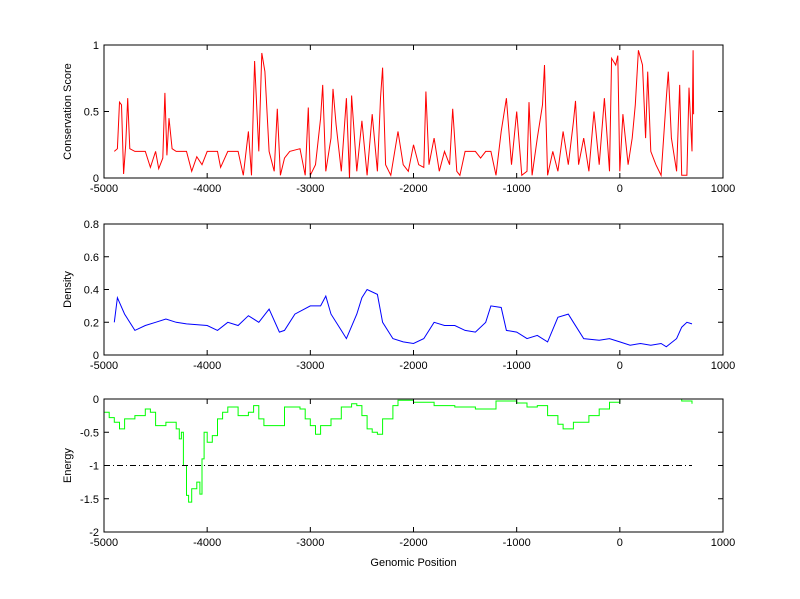 The width and height of the screenshot is (800, 599). Describe the element at coordinates (68, 465) in the screenshot. I see `y-axis-label: Energy` at that location.